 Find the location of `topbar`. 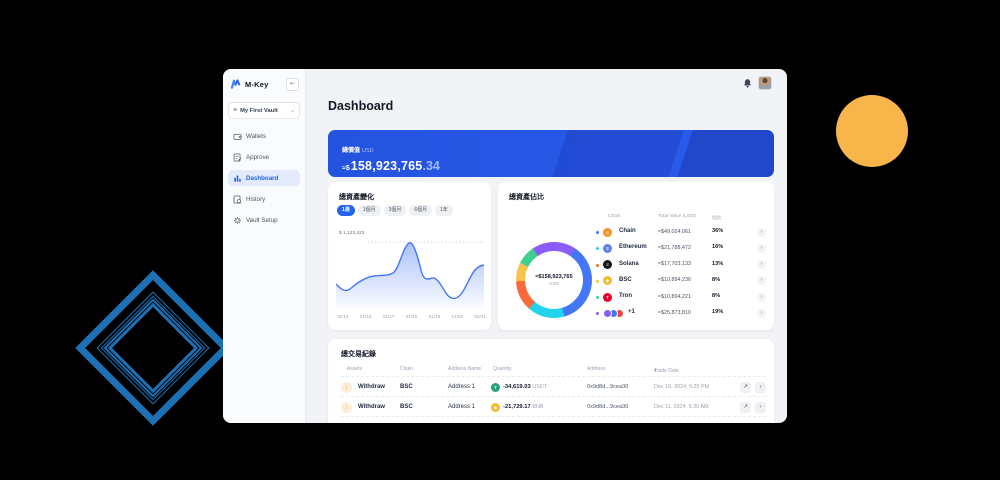

topbar is located at coordinates (757, 83).